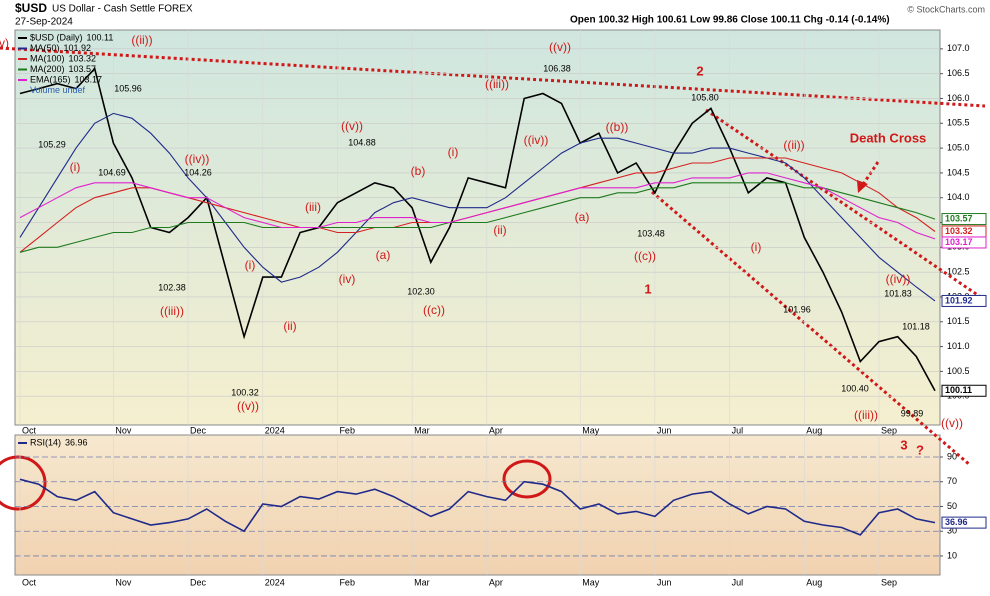  Describe the element at coordinates (946, 9) in the screenshot. I see `credit: © StockCharts.com` at that location.